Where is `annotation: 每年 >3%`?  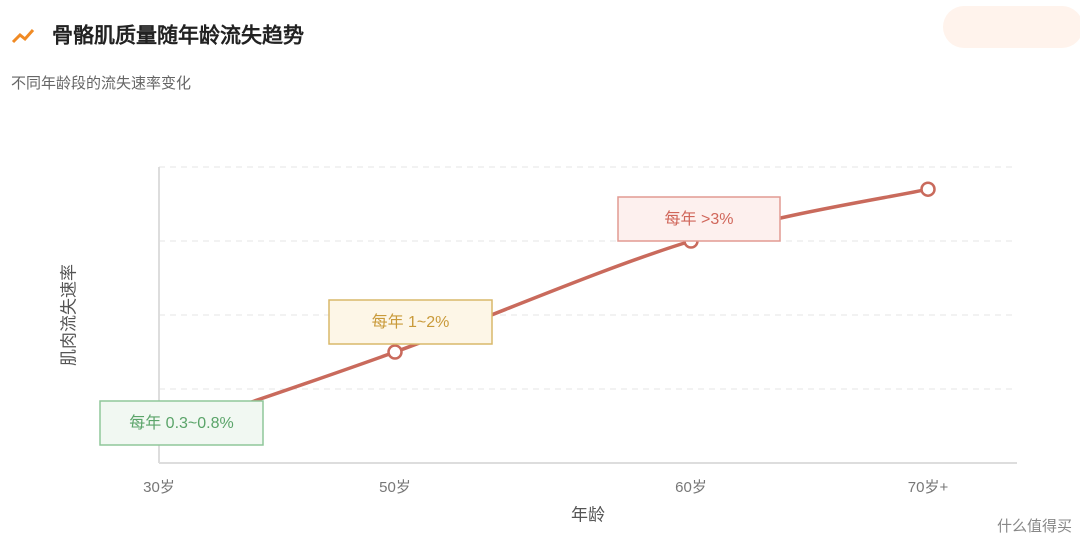 annotation: 每年 >3% is located at coordinates (699, 219).